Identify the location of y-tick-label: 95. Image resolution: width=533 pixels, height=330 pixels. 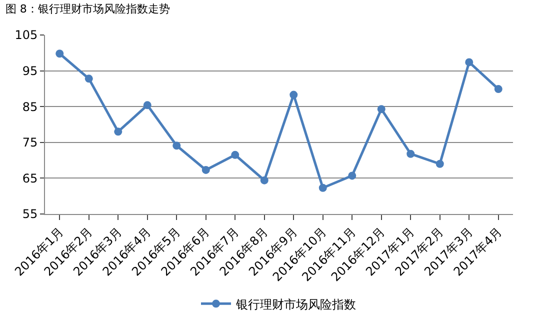
(30, 71).